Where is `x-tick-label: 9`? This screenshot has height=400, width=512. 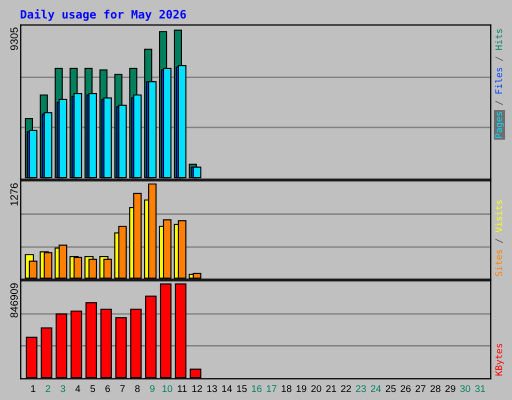 x-tick-label: 9 is located at coordinates (152, 388).